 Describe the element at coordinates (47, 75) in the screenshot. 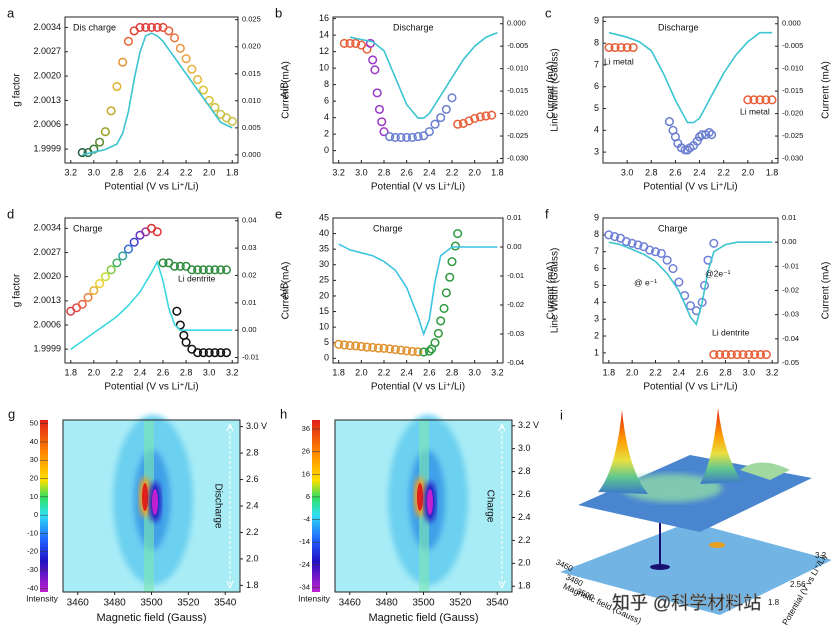

I see `y-tick-label: 2.0020` at that location.